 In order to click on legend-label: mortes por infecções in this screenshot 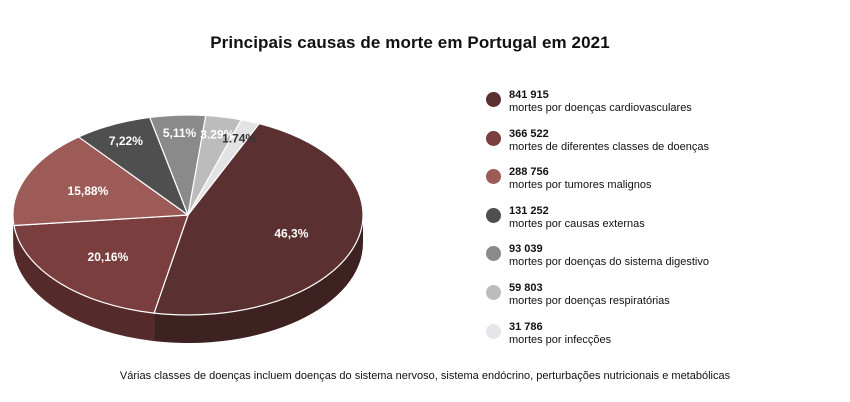, I will do `click(560, 339)`.